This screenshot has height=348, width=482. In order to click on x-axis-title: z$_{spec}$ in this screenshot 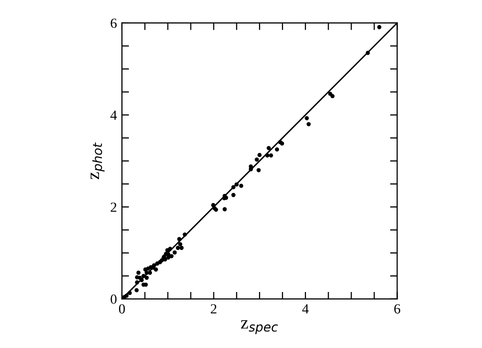, I will do `click(259, 327)`.